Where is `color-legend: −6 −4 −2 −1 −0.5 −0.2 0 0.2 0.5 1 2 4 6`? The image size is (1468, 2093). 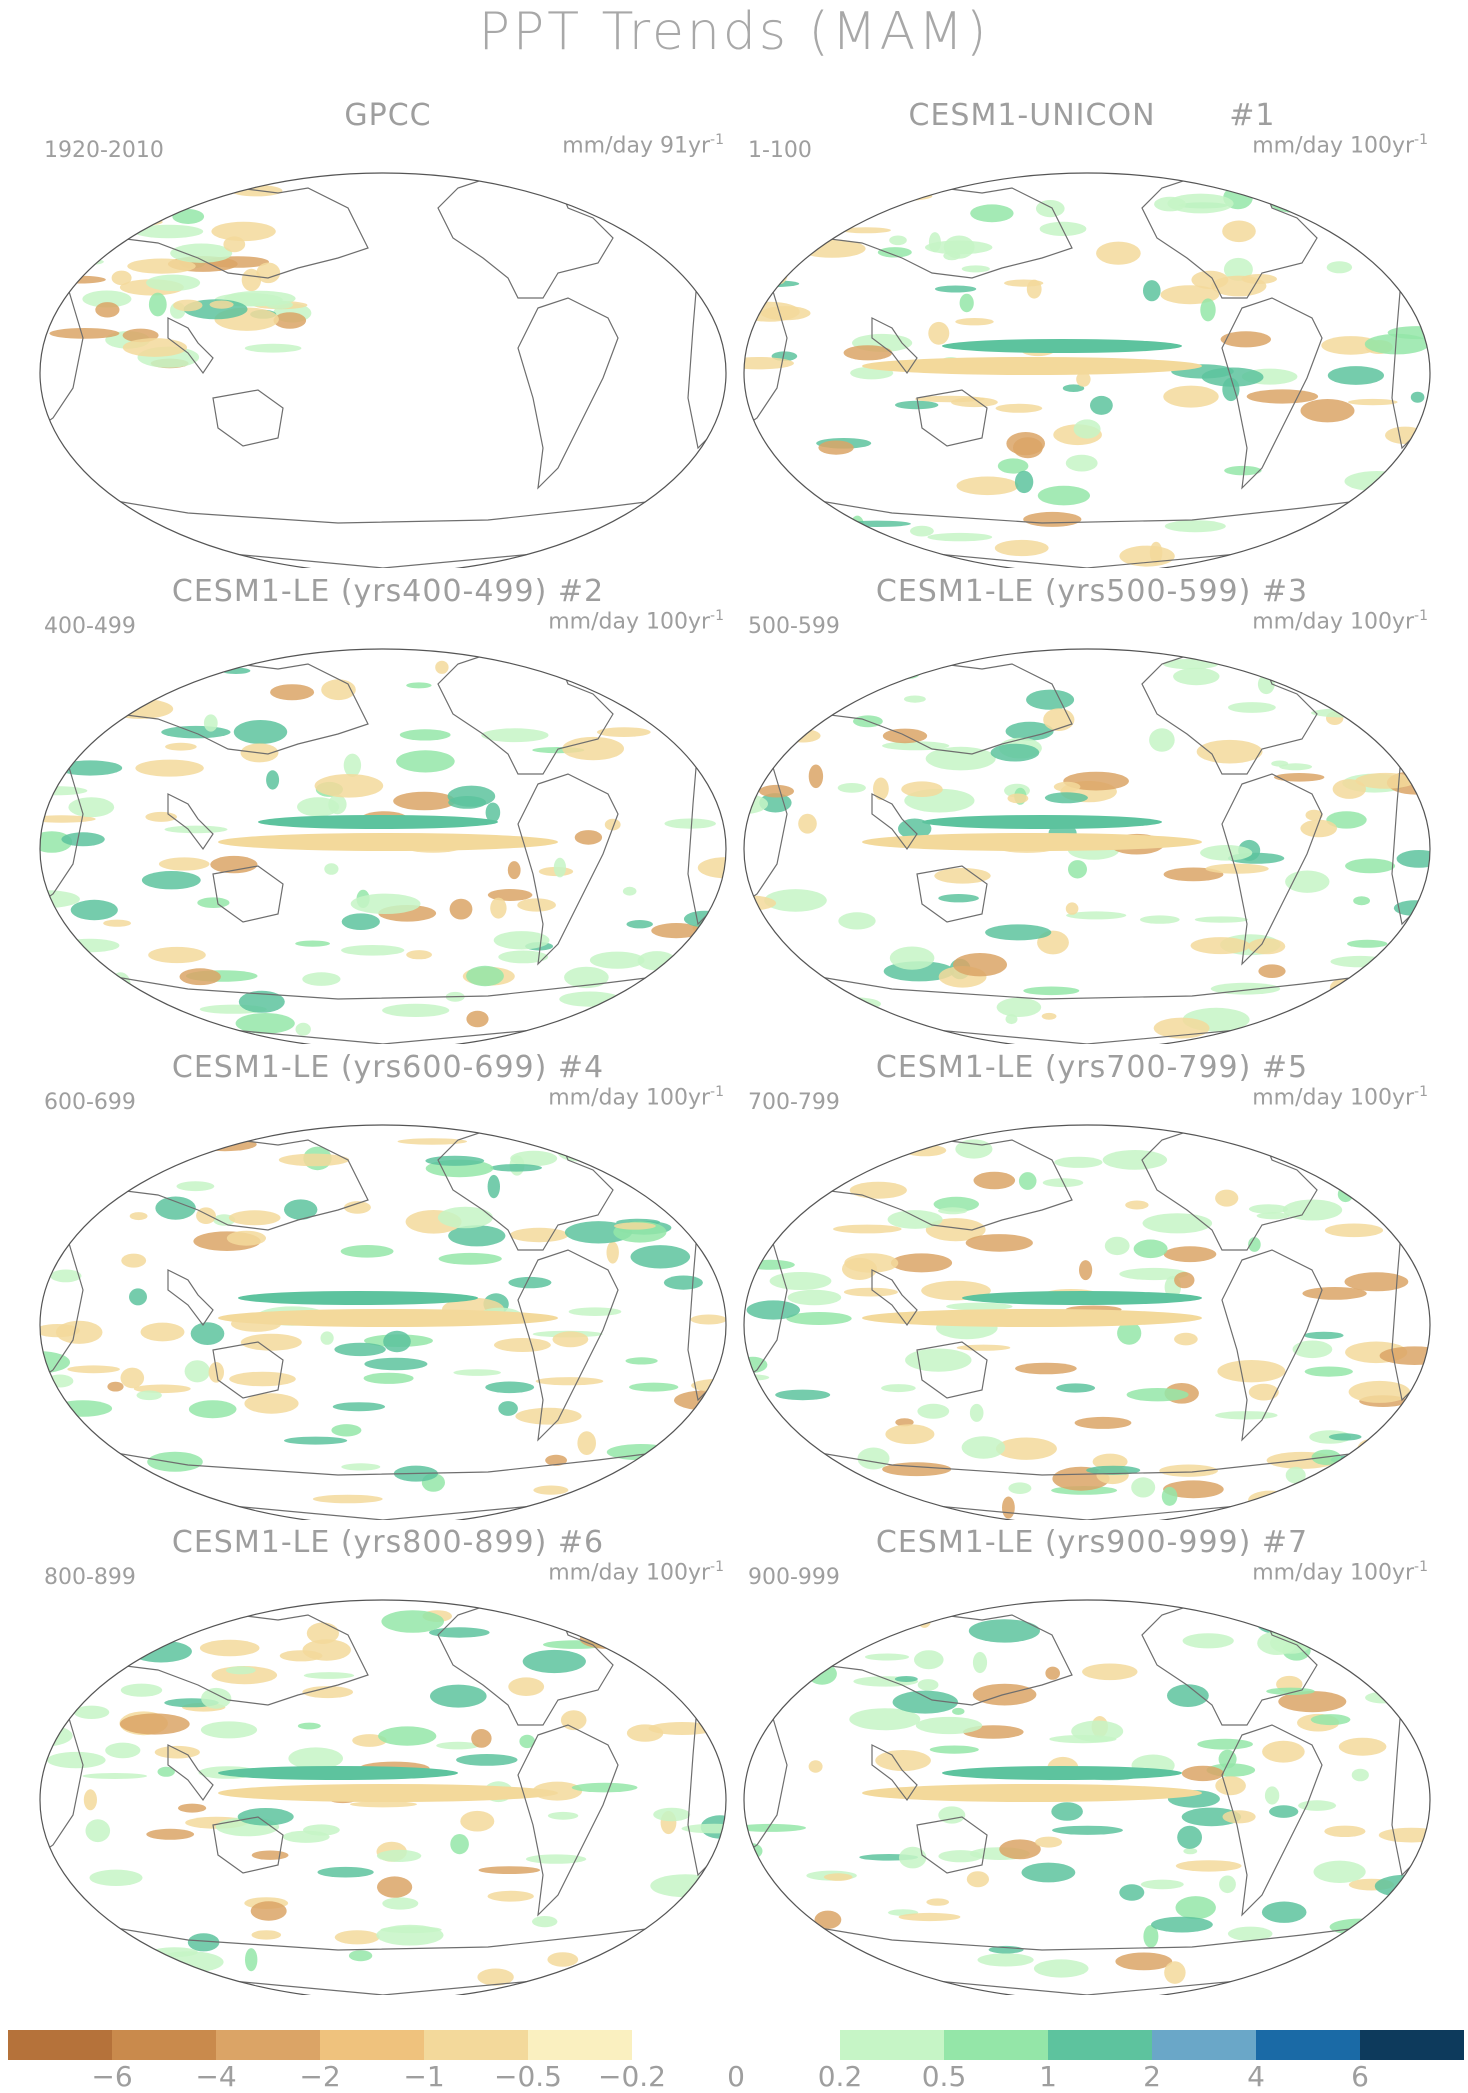
color-legend: −6 −4 −2 −1 −0.5 −0.2 0 0.2 0.5 1 2 4 6 is located at coordinates (736, 2061).